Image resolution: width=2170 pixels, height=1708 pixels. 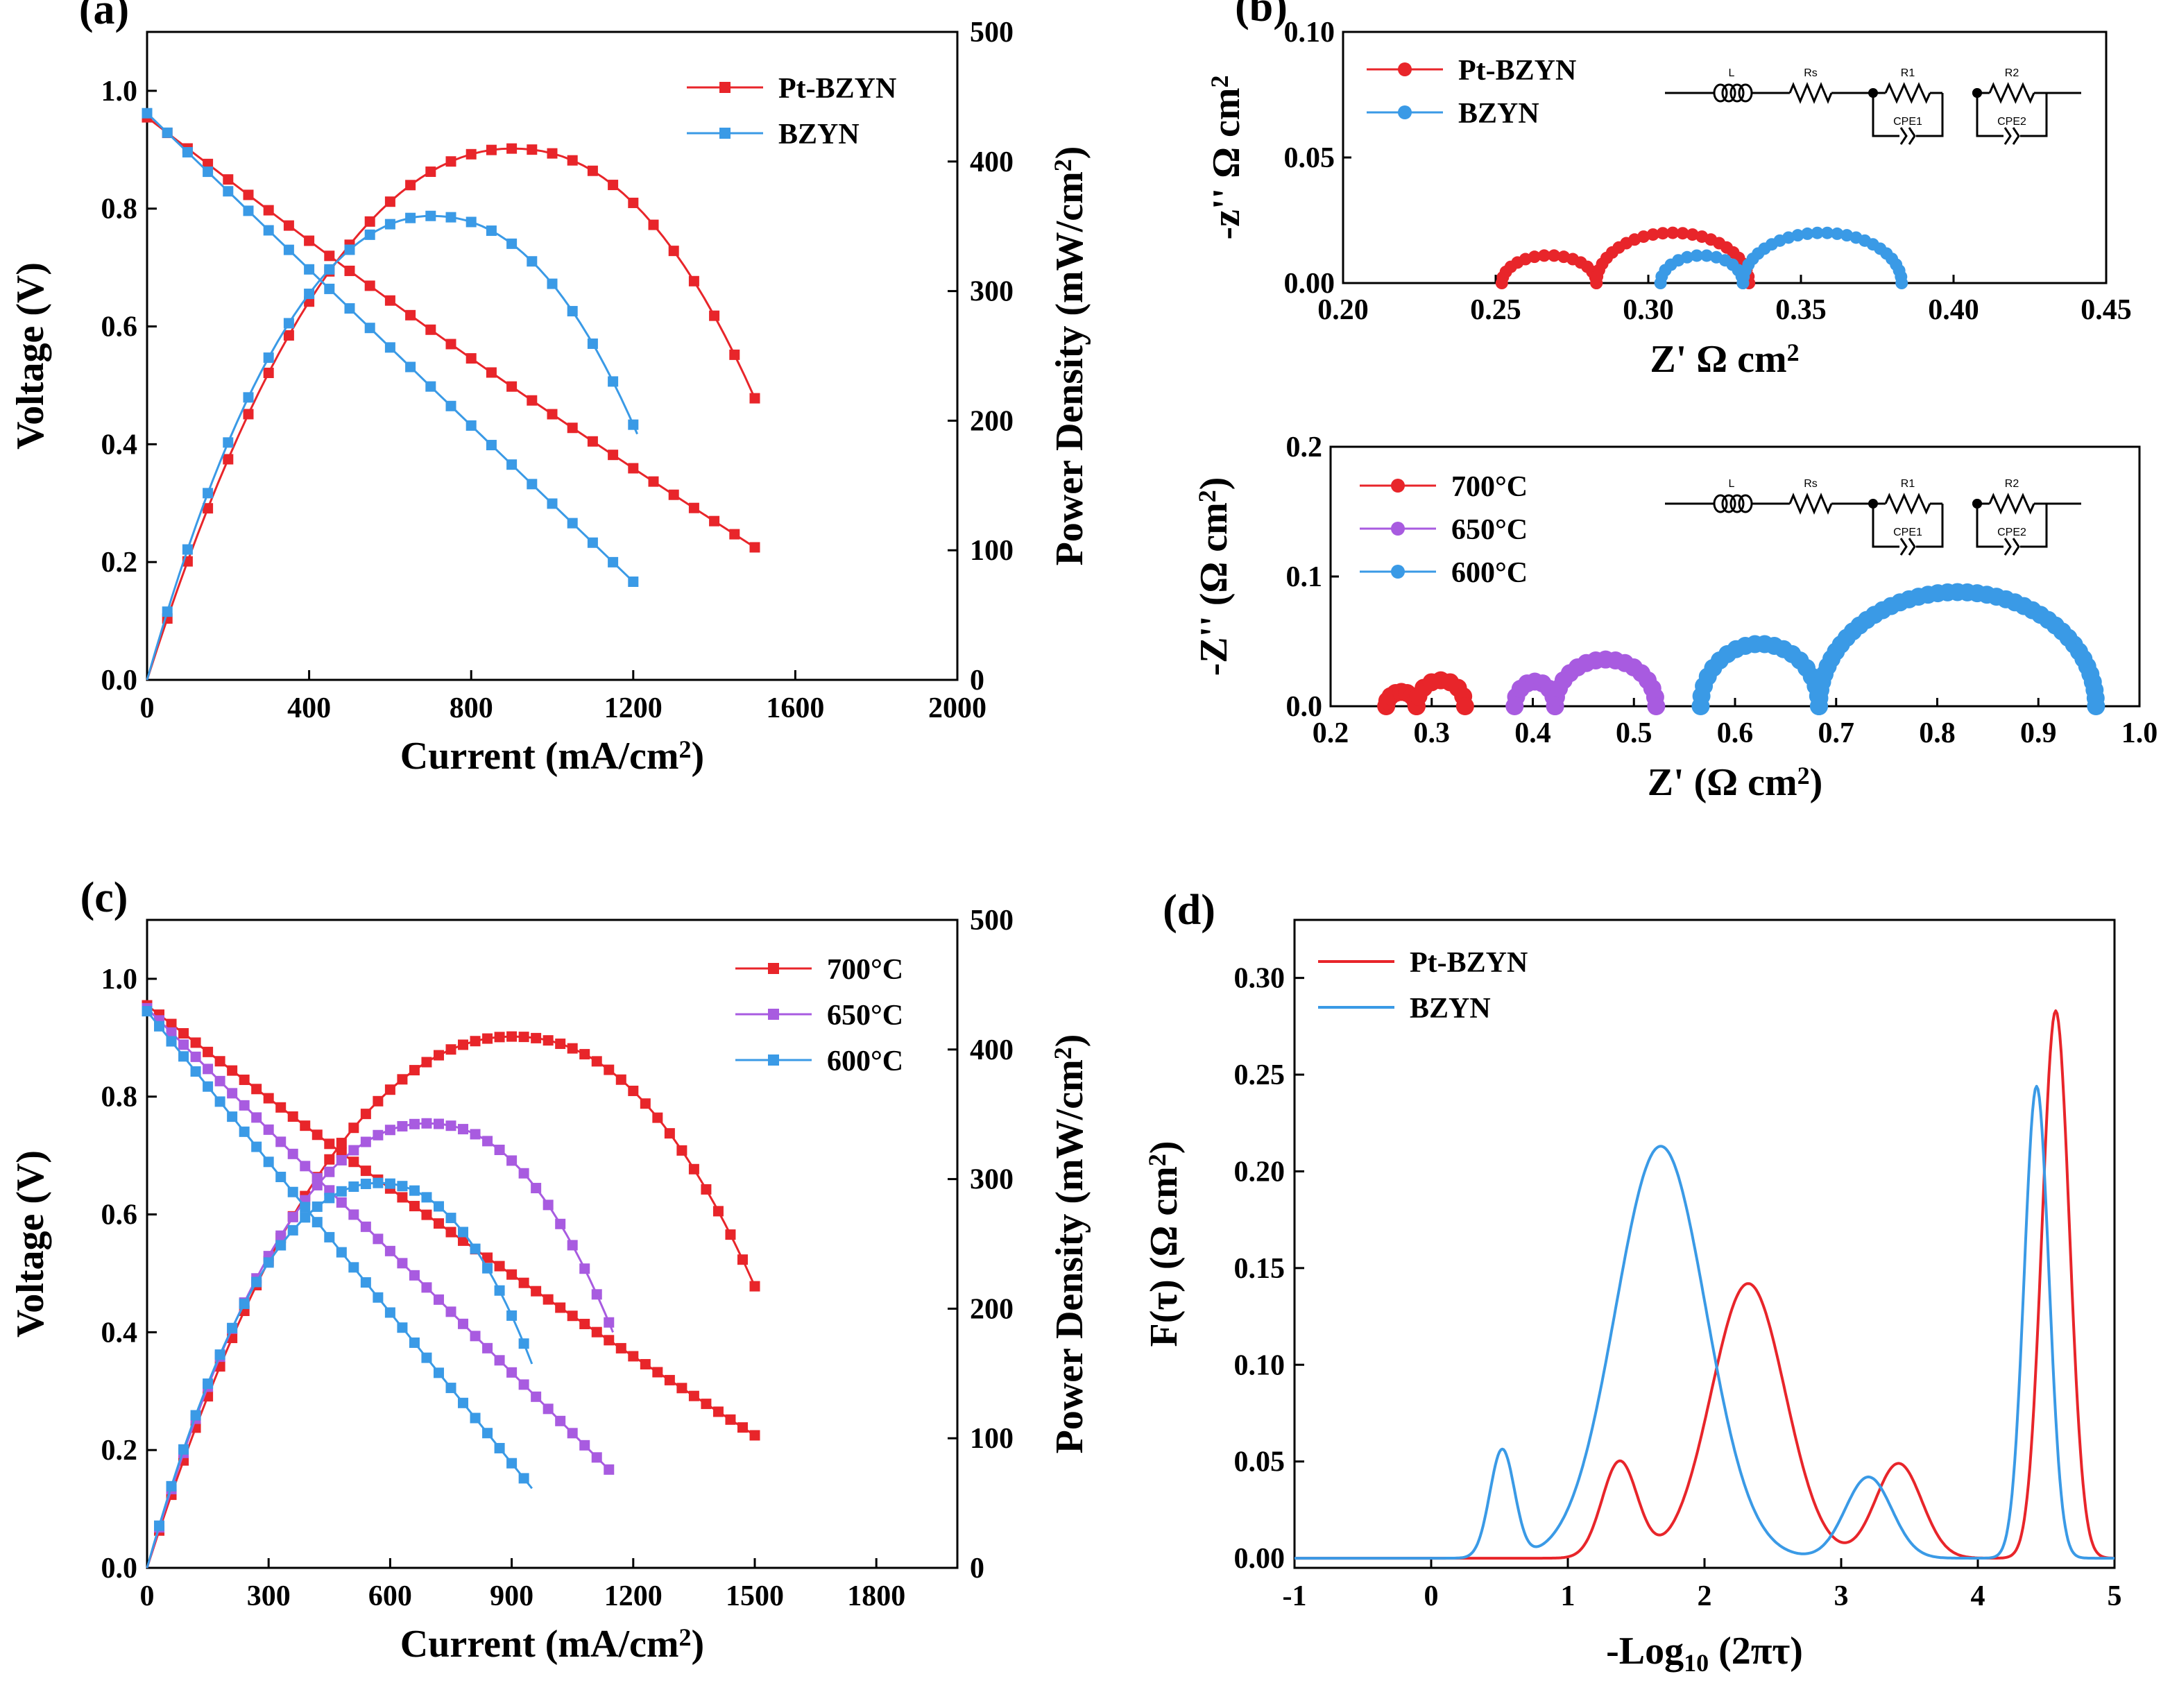 I want to click on y2-tick-label: 200, so click(x=992, y=421).